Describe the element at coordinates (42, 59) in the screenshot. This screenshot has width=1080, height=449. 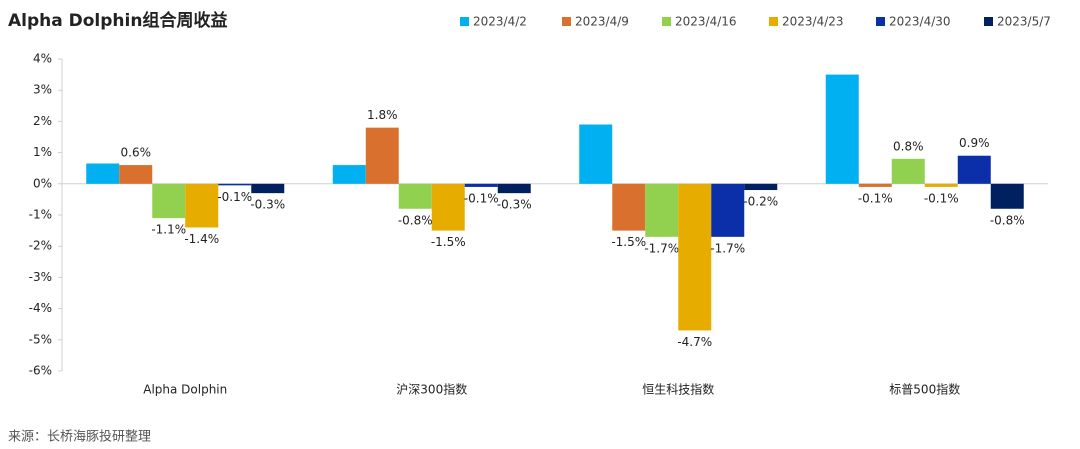
I see `y-tick-label: 4%` at that location.